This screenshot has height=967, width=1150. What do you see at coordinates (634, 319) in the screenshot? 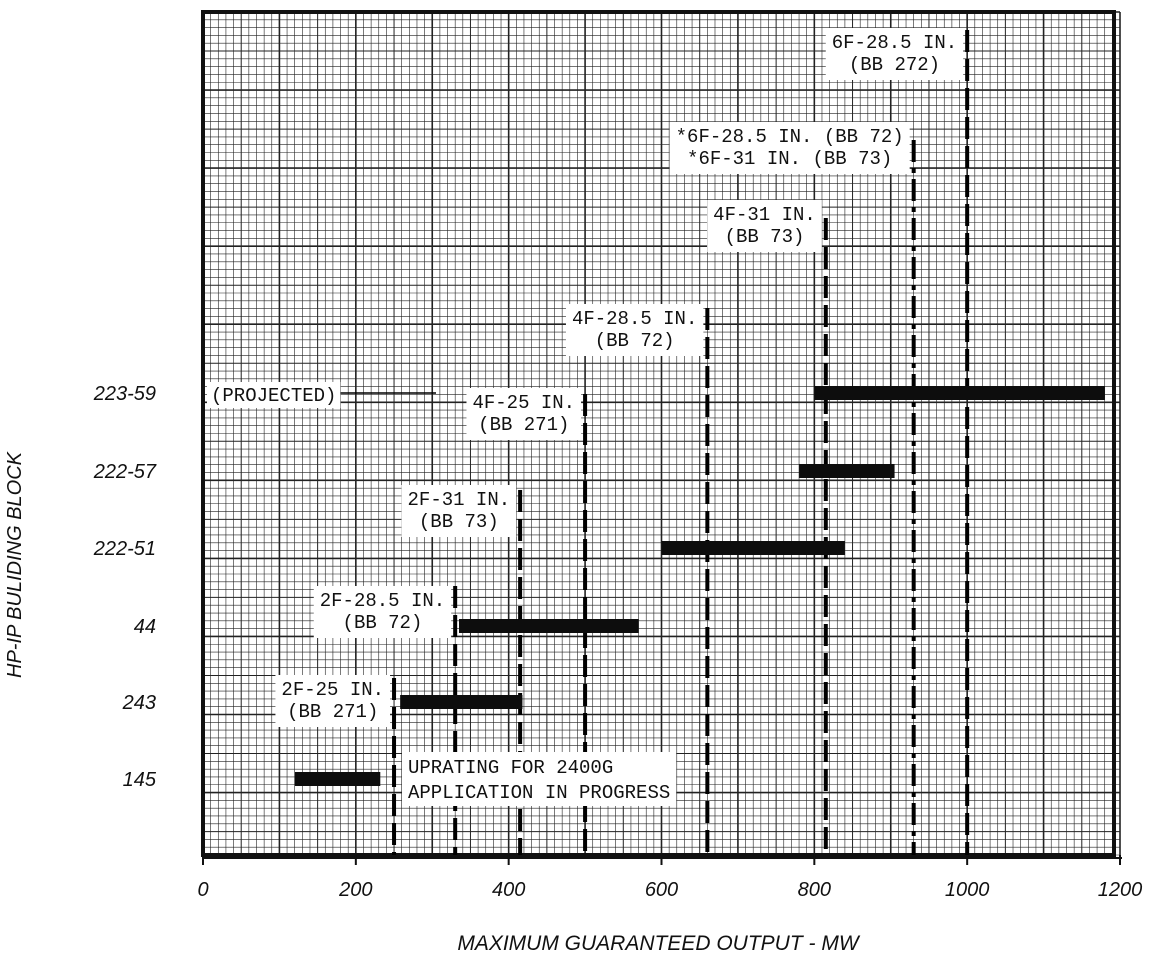
I see `limit-label: 4F-28.5 IN.` at bounding box center [634, 319].